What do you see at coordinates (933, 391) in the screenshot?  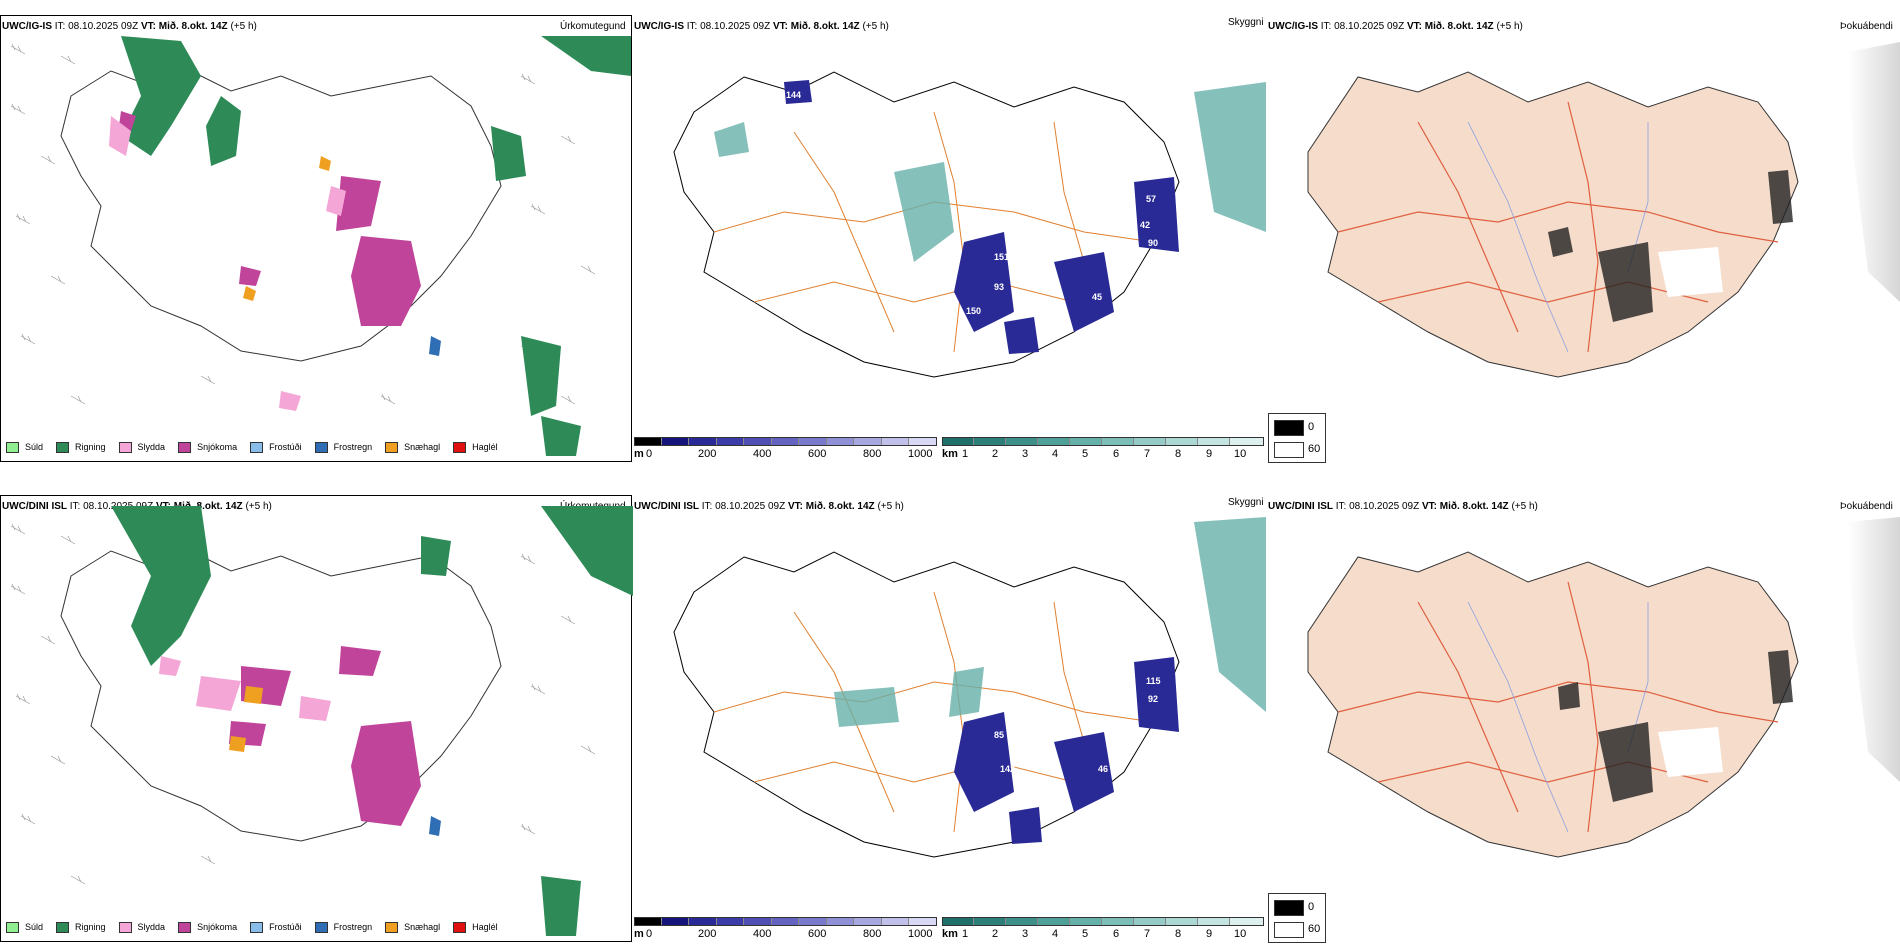 I see `ceiling-label: 16` at bounding box center [933, 391].